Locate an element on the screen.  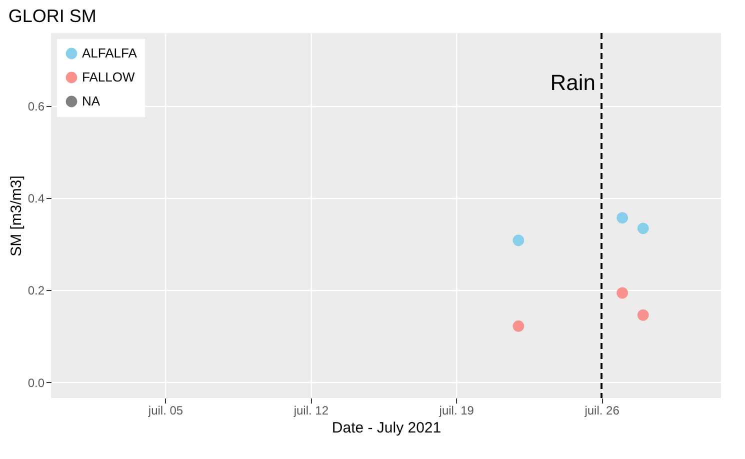
legend-label: FALLOW is located at coordinates (109, 77).